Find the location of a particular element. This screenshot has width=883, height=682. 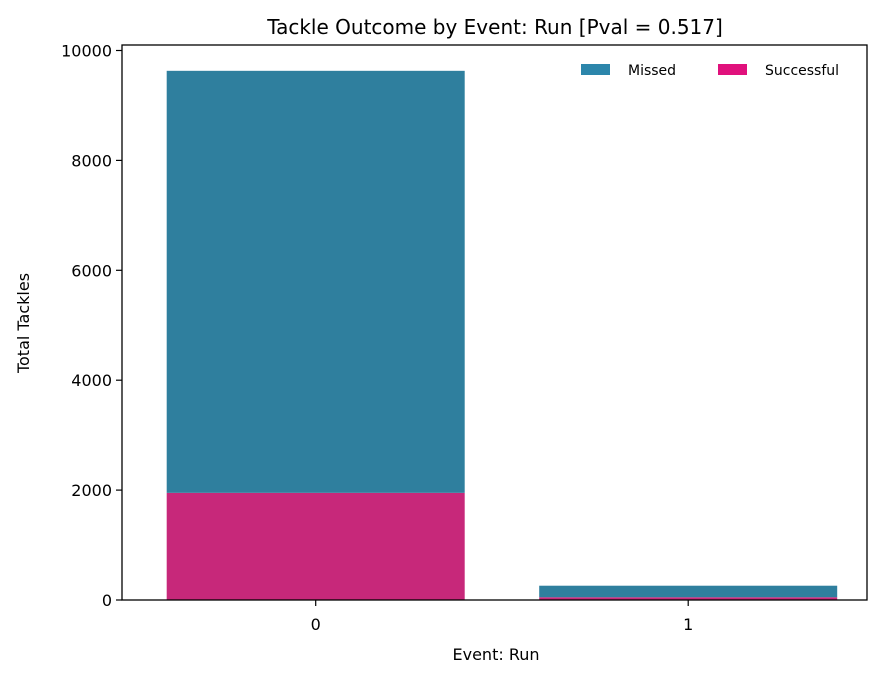

legend: Missed Successful is located at coordinates (710, 71).